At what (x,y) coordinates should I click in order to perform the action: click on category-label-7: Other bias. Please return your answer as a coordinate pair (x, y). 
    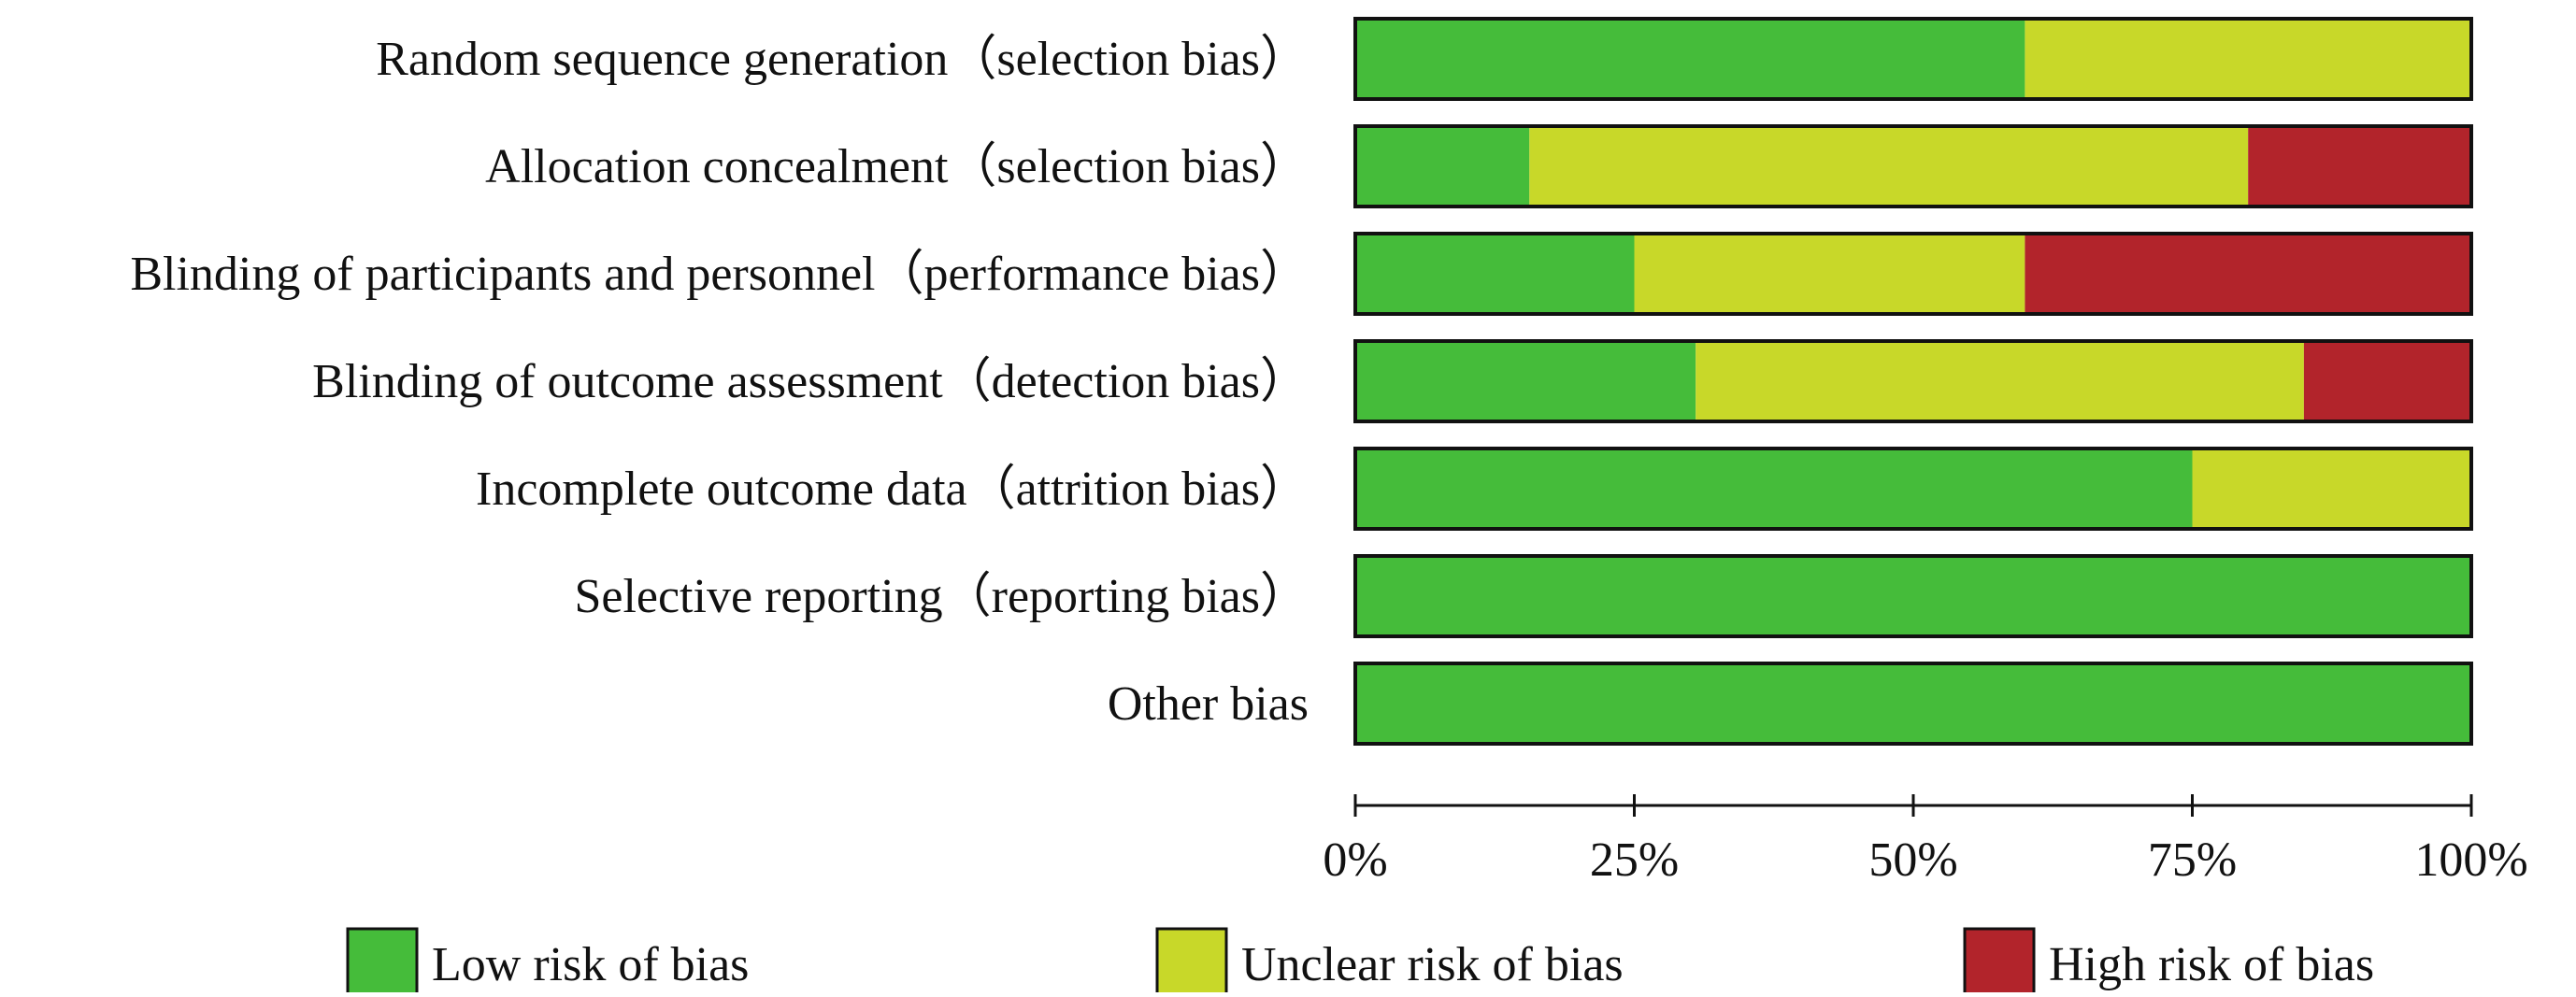
    Looking at the image, I should click on (1208, 704).